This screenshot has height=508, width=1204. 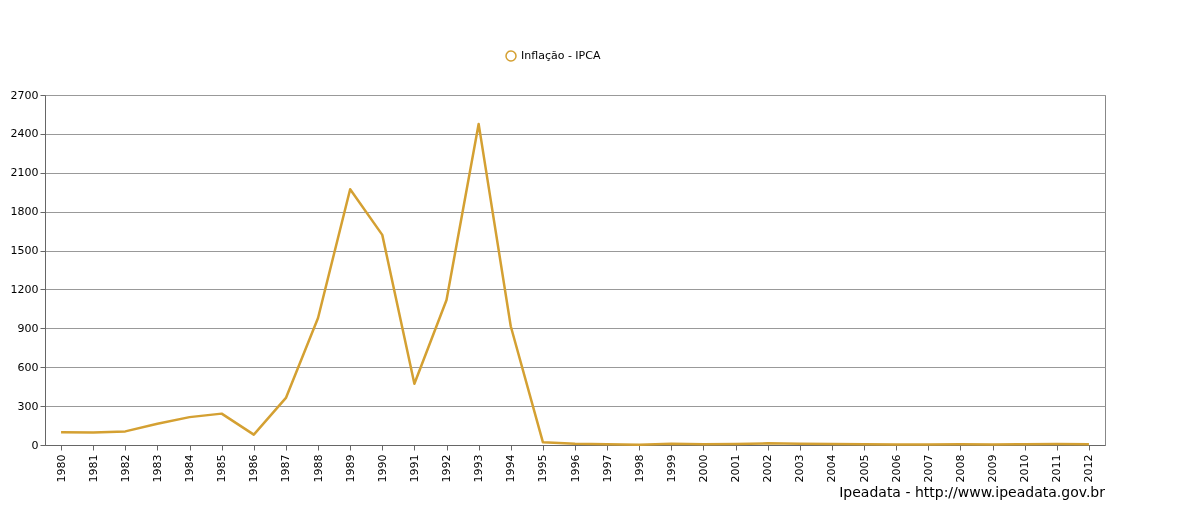 I want to click on x-tick-label: 1986, so click(x=254, y=468).